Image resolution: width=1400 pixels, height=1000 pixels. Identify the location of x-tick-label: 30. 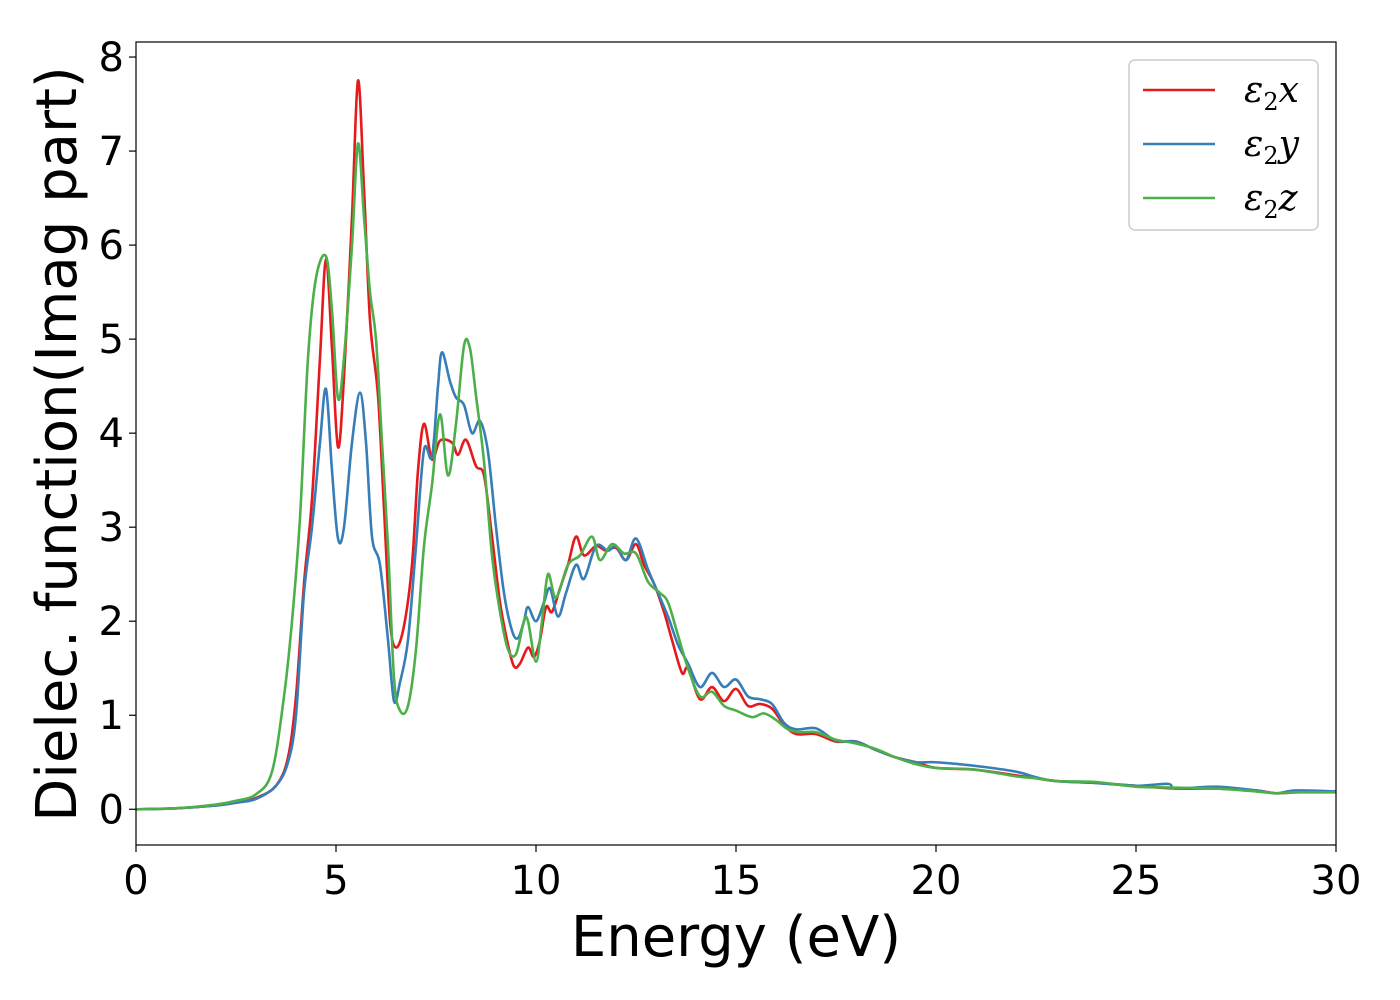
(1336, 881).